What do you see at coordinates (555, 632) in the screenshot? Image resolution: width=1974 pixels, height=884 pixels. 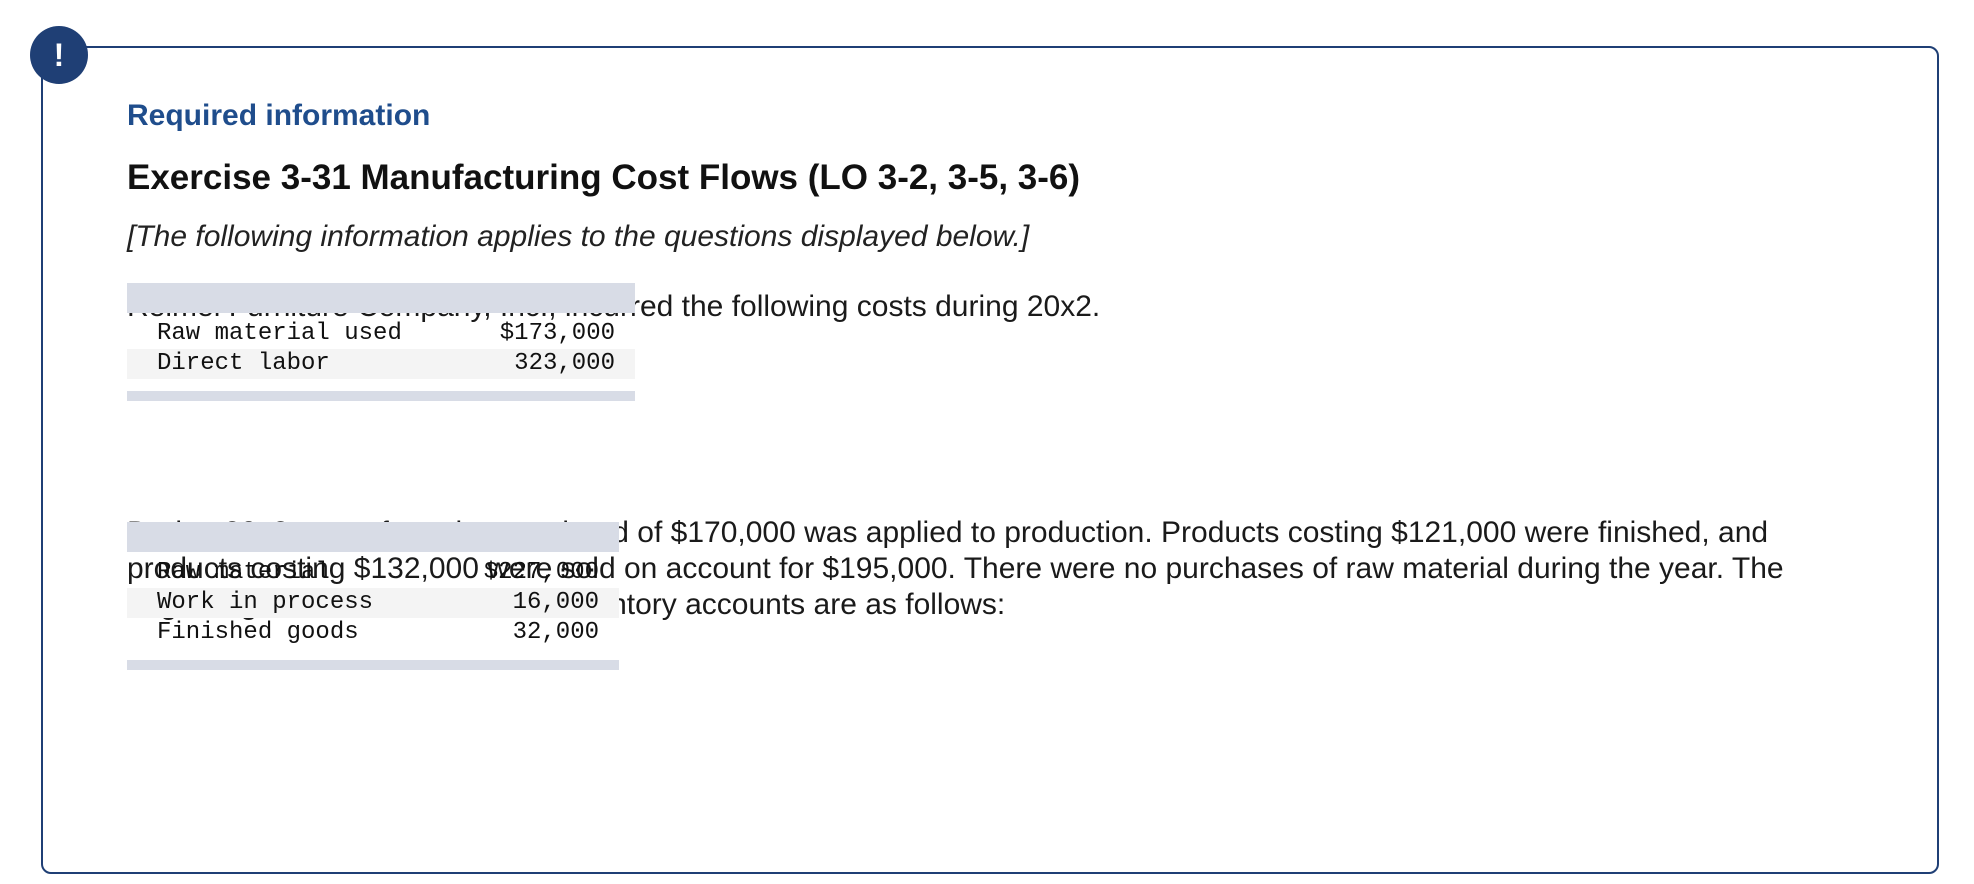 I see `row-value: 32,000` at bounding box center [555, 632].